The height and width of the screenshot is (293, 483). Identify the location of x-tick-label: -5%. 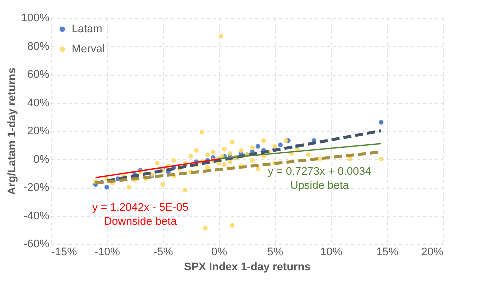
(164, 252).